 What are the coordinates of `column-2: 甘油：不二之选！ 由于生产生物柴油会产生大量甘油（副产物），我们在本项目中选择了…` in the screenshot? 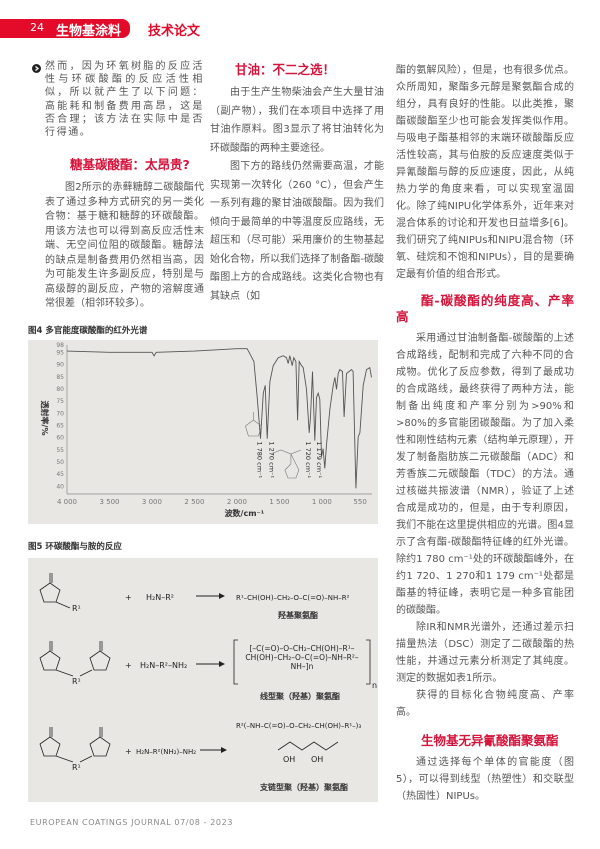 It's located at (297, 184).